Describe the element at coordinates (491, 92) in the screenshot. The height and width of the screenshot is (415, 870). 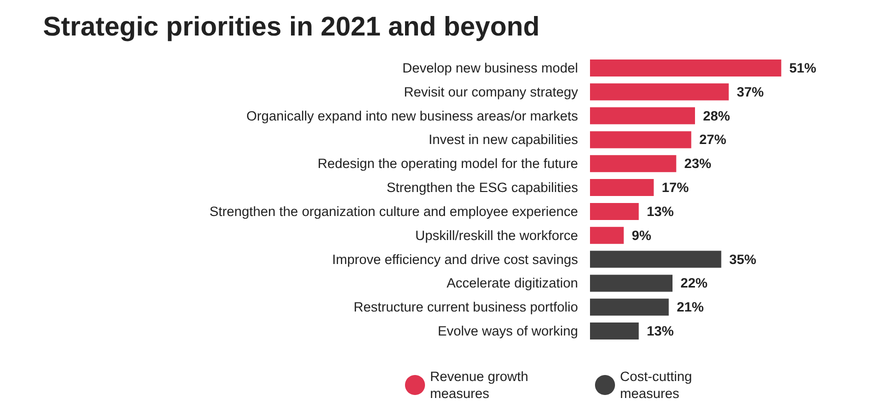
I see `y-tick-label: Revisit our company strategy` at that location.